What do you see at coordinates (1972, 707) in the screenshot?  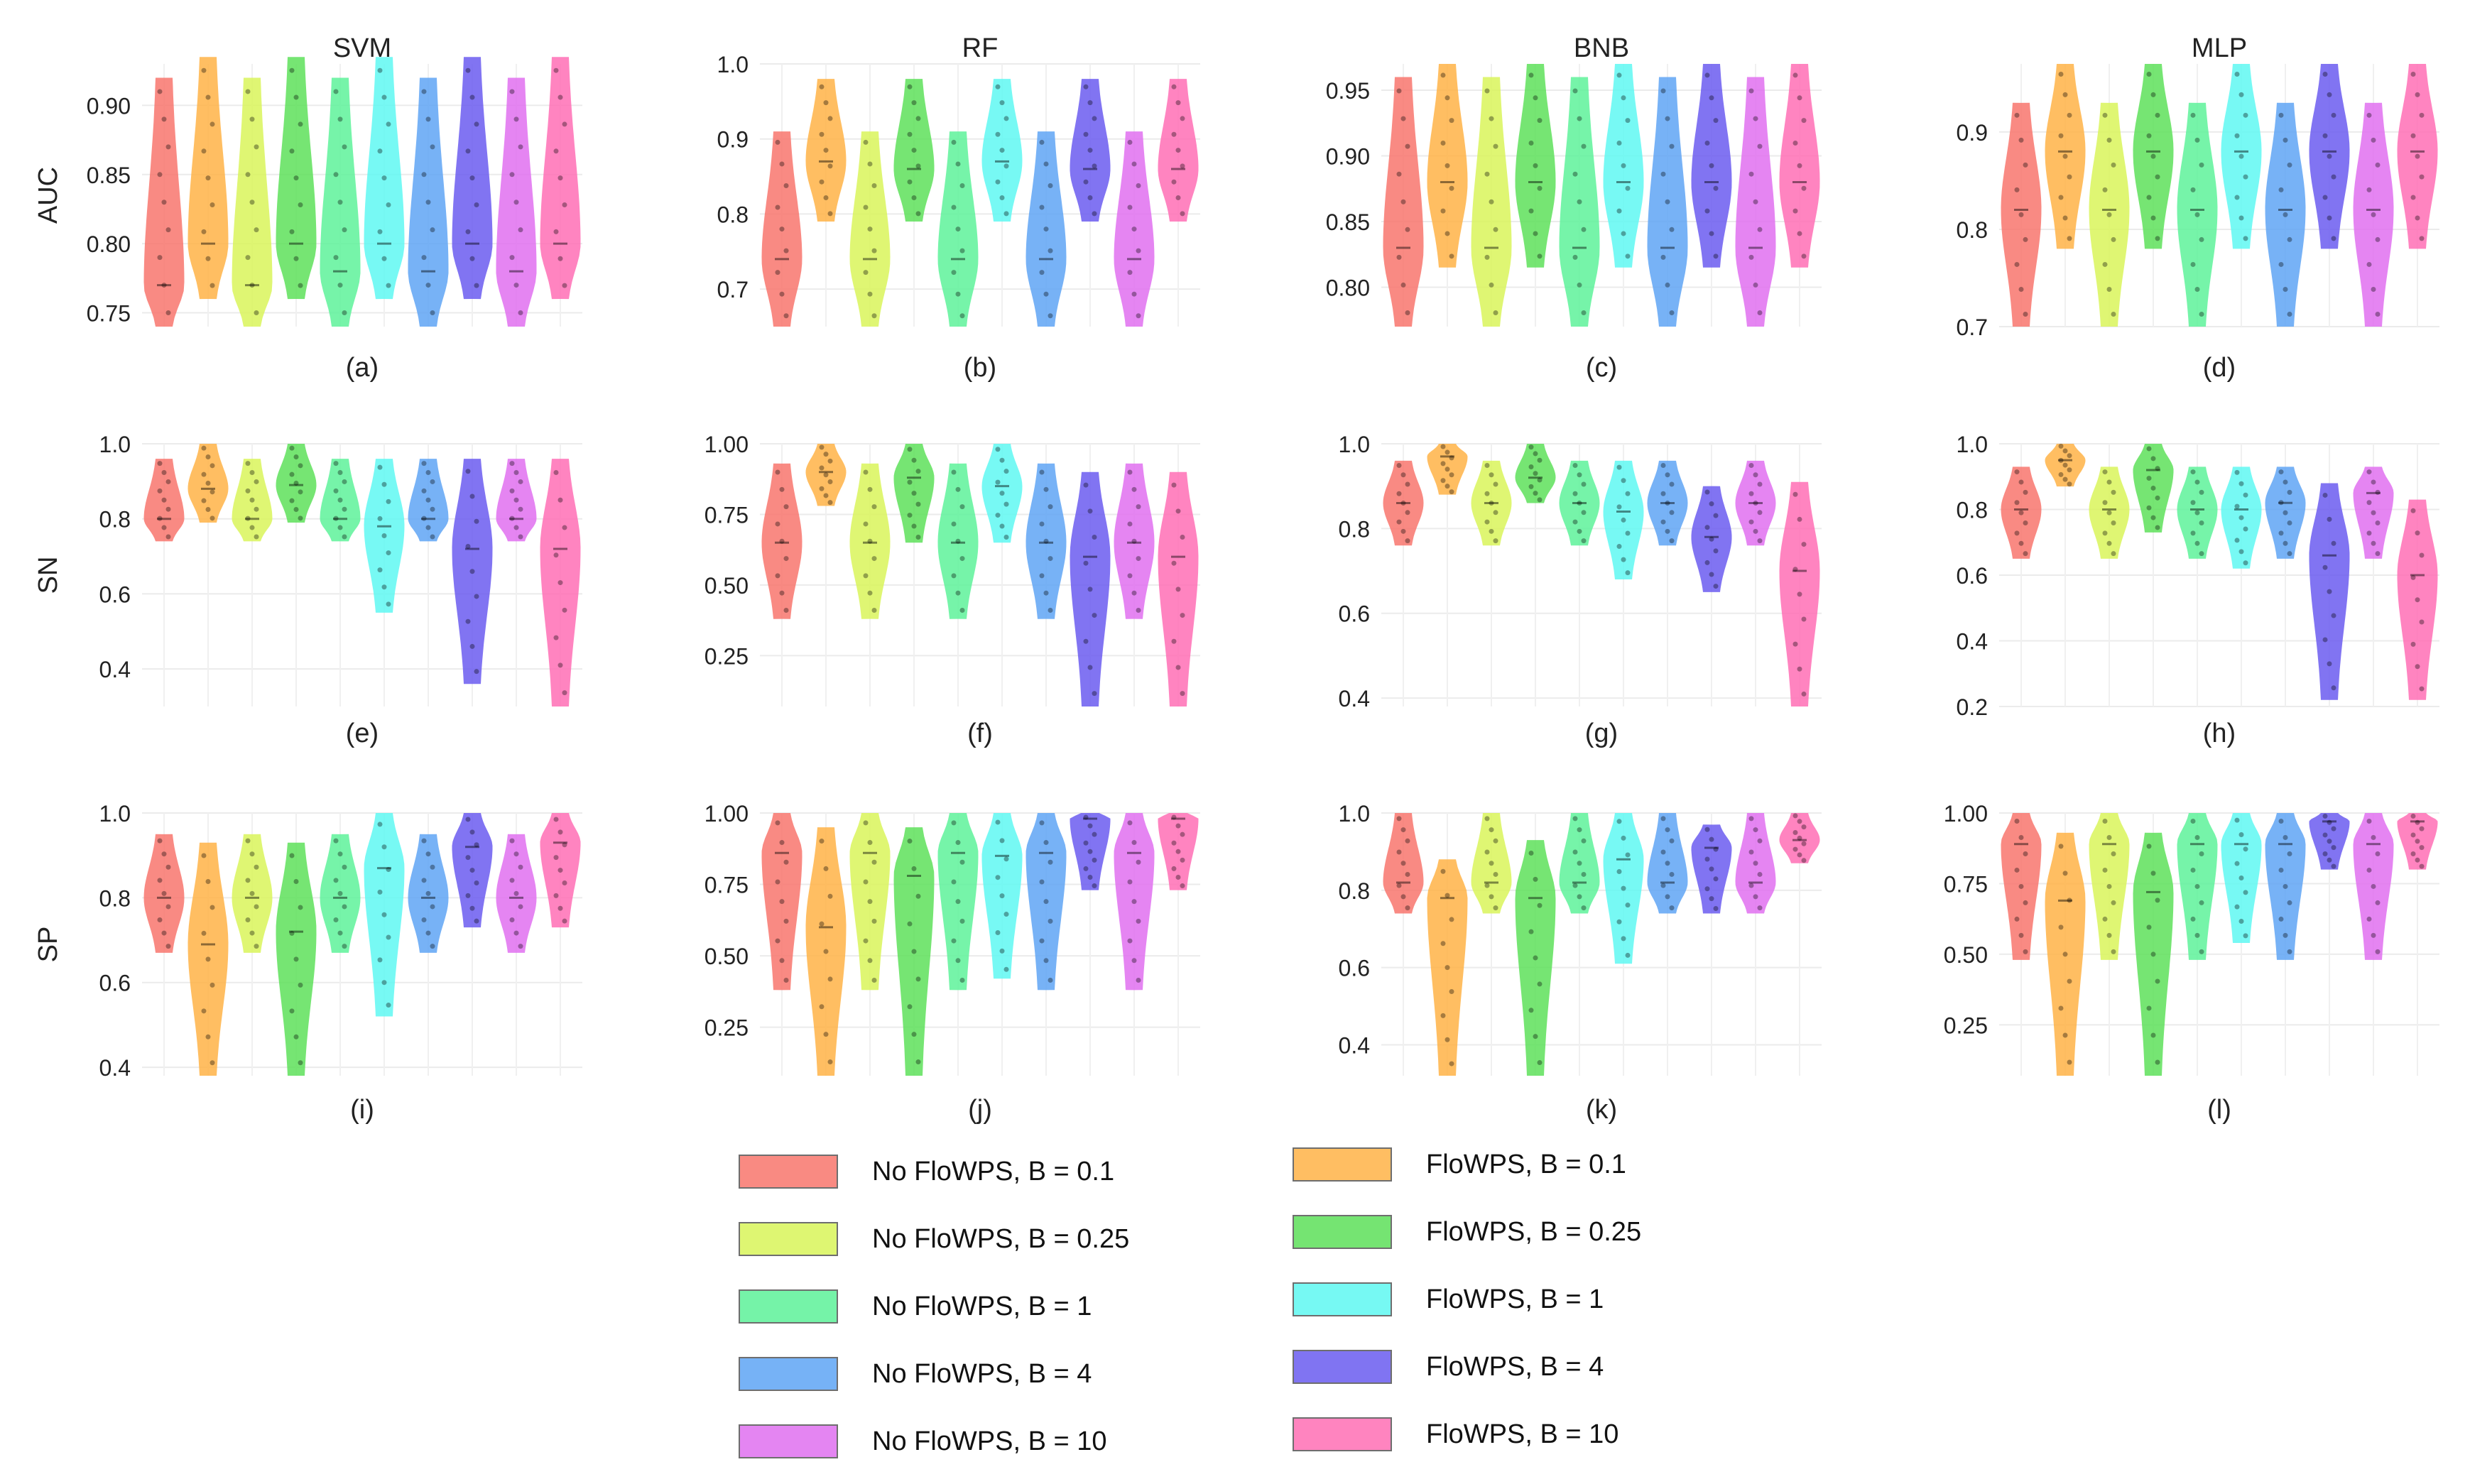 I see `y-tick-label: 0.2` at bounding box center [1972, 707].